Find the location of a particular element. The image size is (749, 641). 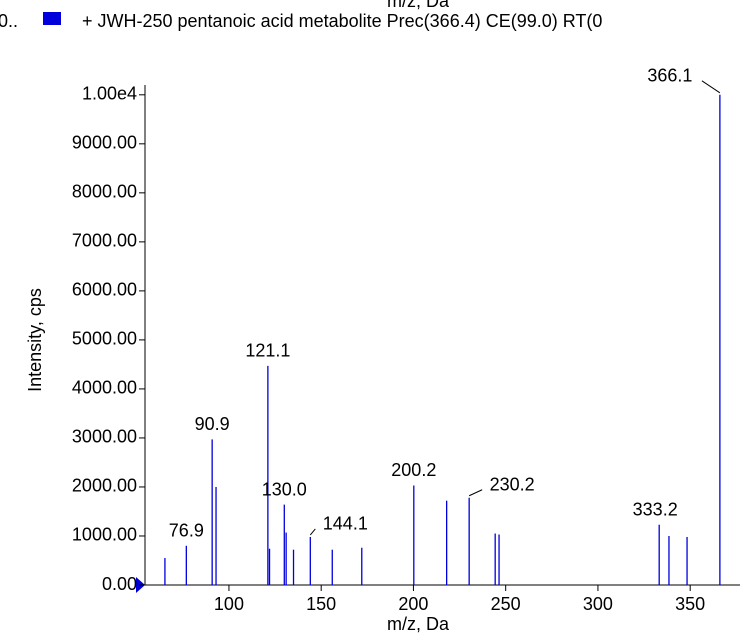

x-axis-label: m/z, Da is located at coordinates (418, 624).